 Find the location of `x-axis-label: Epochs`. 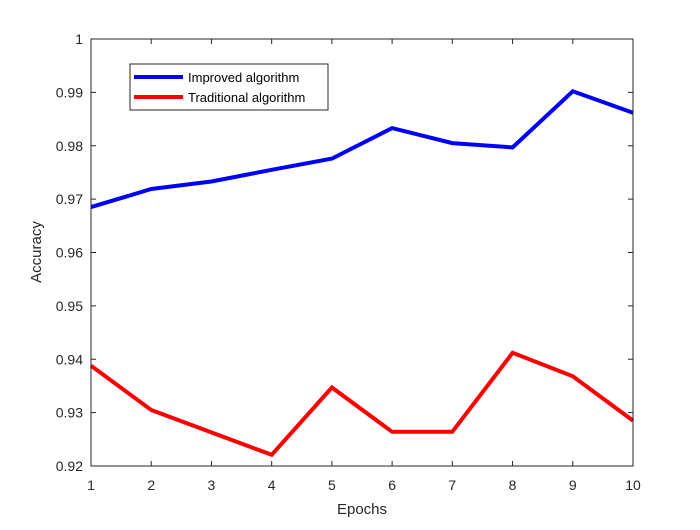

x-axis-label: Epochs is located at coordinates (362, 509).